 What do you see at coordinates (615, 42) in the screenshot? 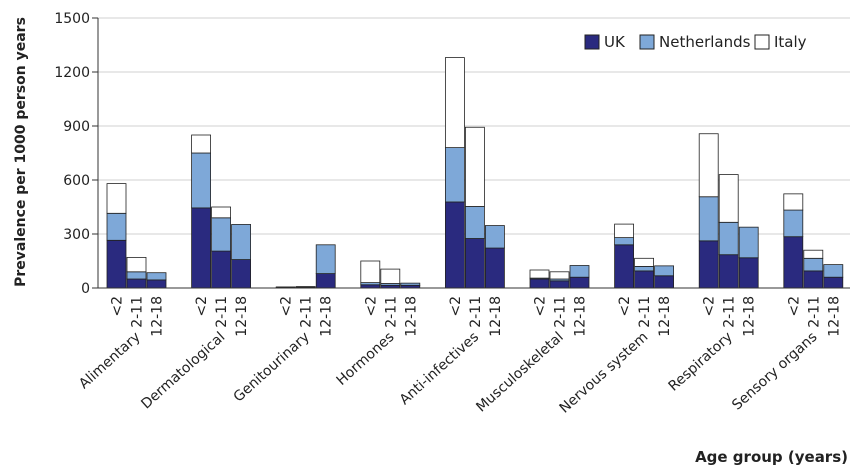
I see `legend-label: UK` at bounding box center [615, 42].